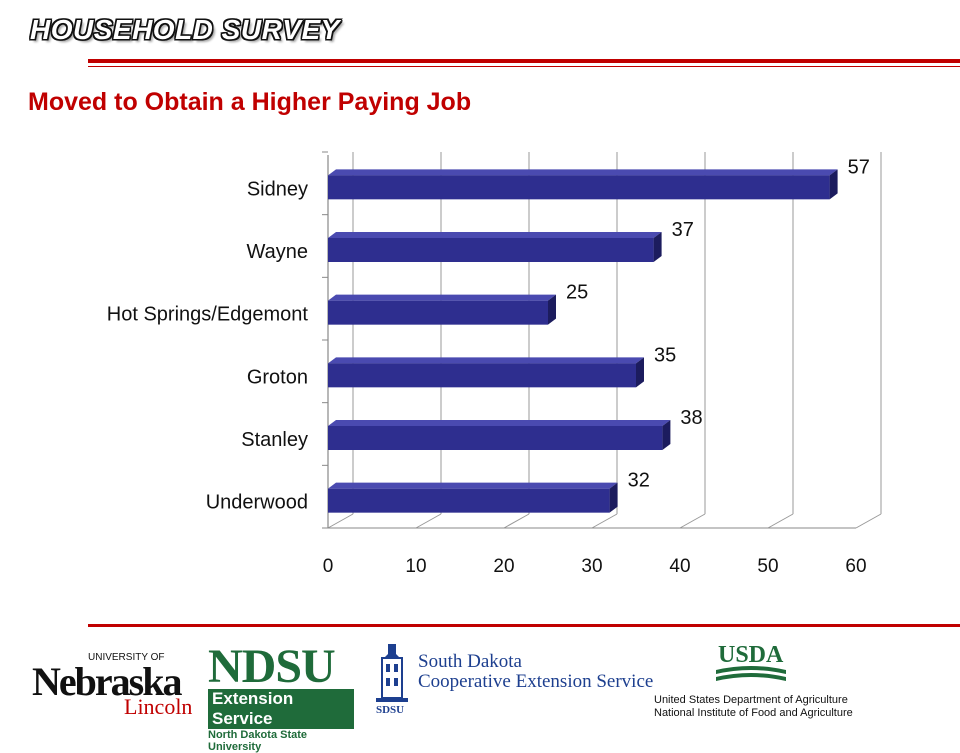 The width and height of the screenshot is (960, 753). Describe the element at coordinates (277, 189) in the screenshot. I see `category-label: Sidney` at that location.